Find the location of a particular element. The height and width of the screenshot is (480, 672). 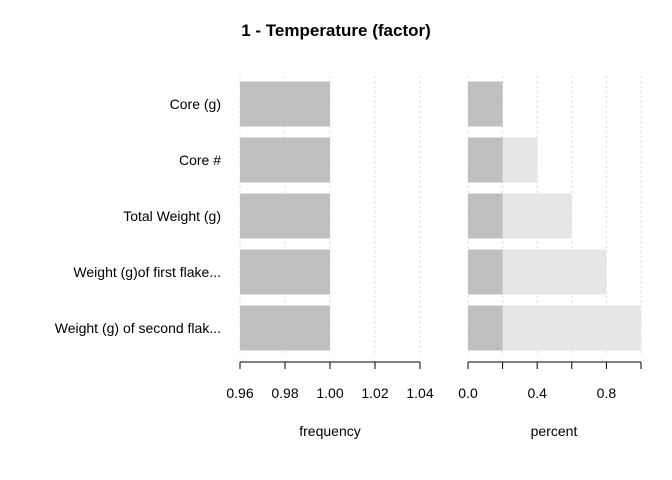

percent-tick-label: 0.0 is located at coordinates (468, 393).